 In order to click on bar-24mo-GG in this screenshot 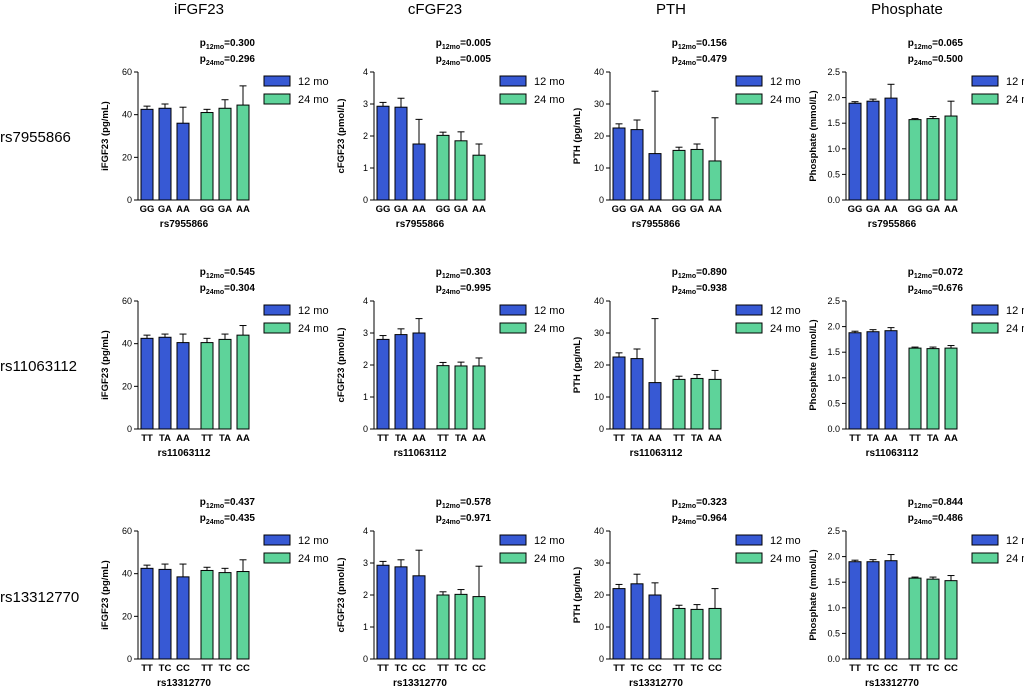, I will do `click(207, 156)`.